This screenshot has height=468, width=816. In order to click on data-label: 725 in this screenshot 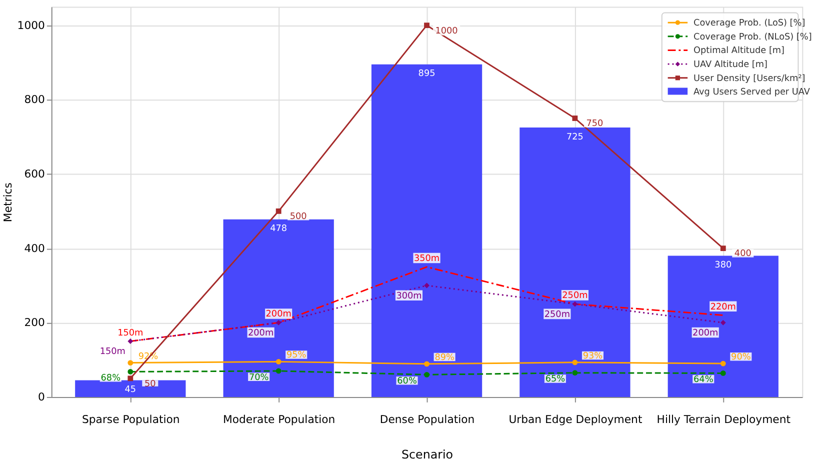, I will do `click(575, 137)`.